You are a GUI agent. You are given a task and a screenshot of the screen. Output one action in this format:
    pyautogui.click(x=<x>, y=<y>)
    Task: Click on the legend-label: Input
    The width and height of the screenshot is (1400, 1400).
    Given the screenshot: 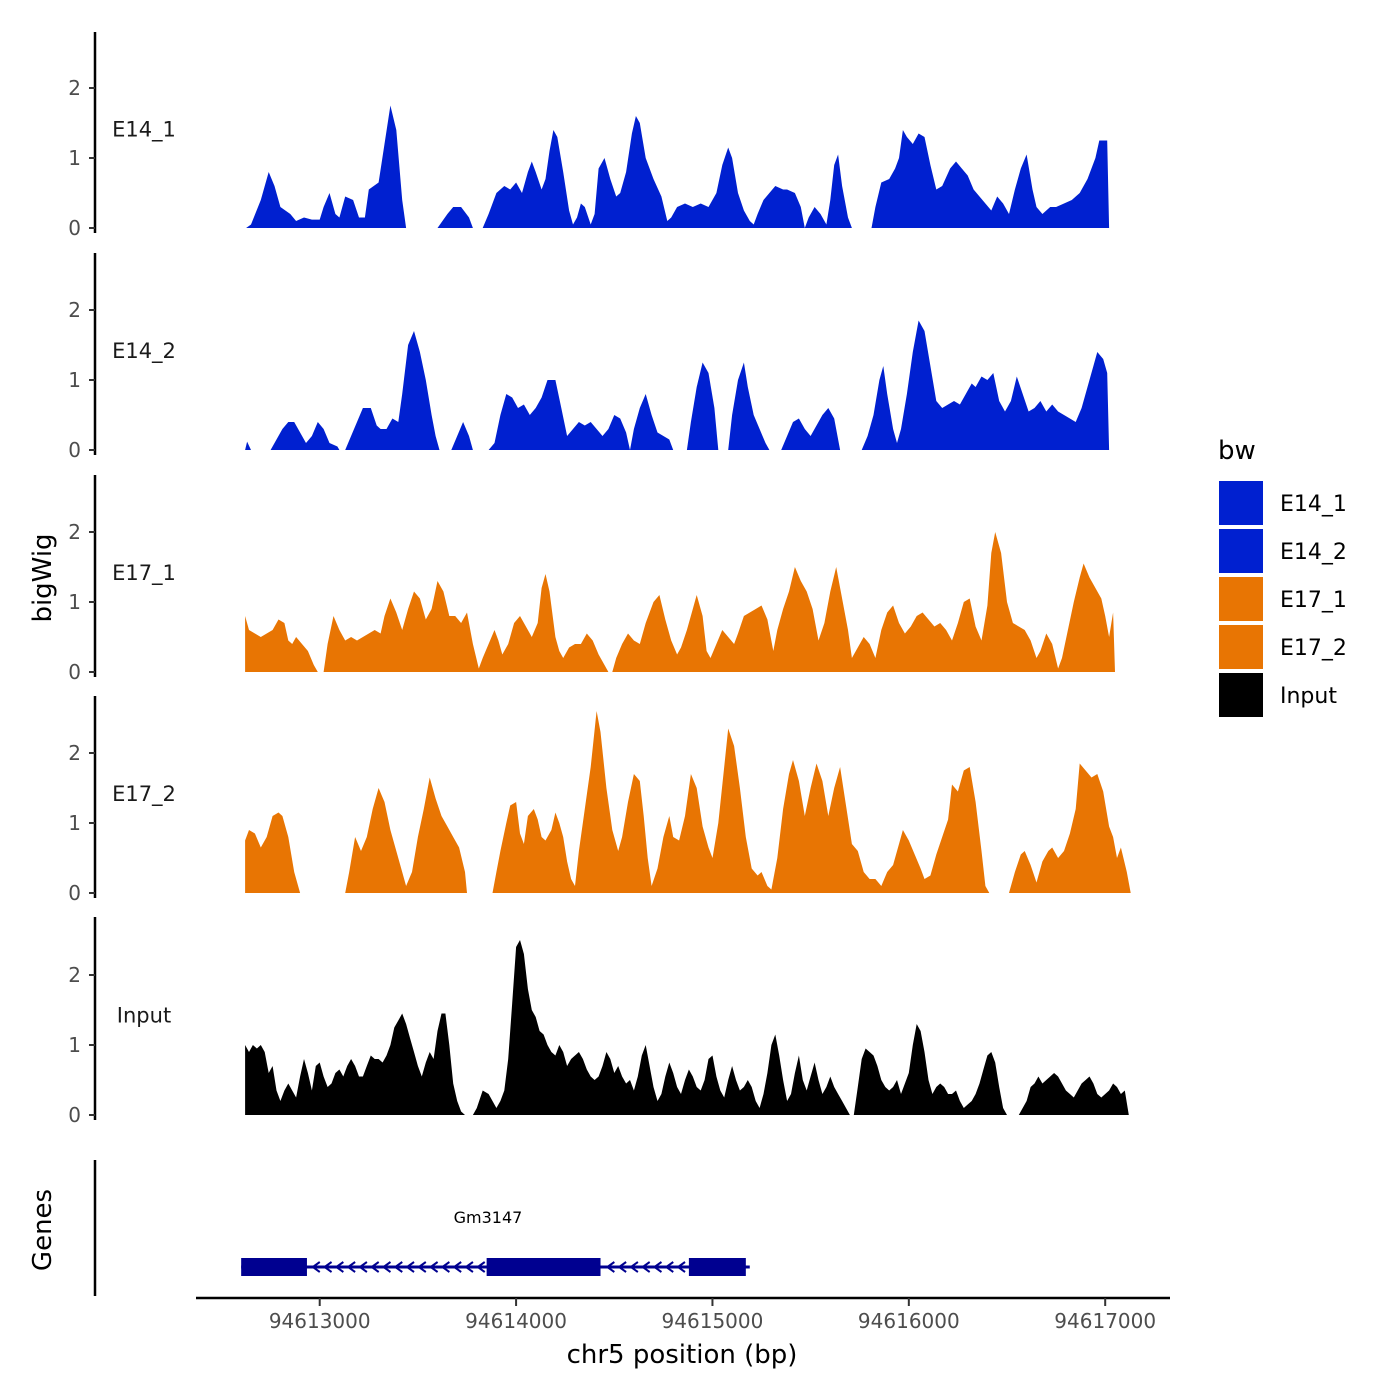 What is the action you would take?
    pyautogui.click(x=1308, y=696)
    